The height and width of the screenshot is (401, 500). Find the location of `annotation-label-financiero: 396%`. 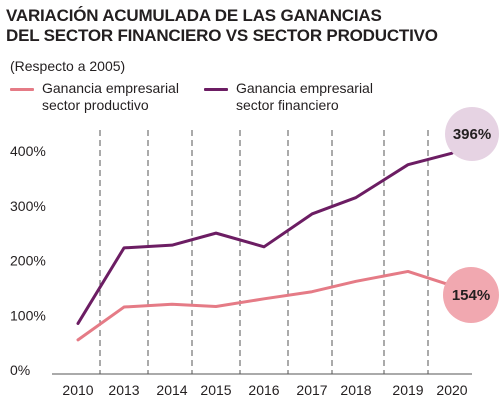

annotation-label-financiero: 396% is located at coordinates (472, 134).